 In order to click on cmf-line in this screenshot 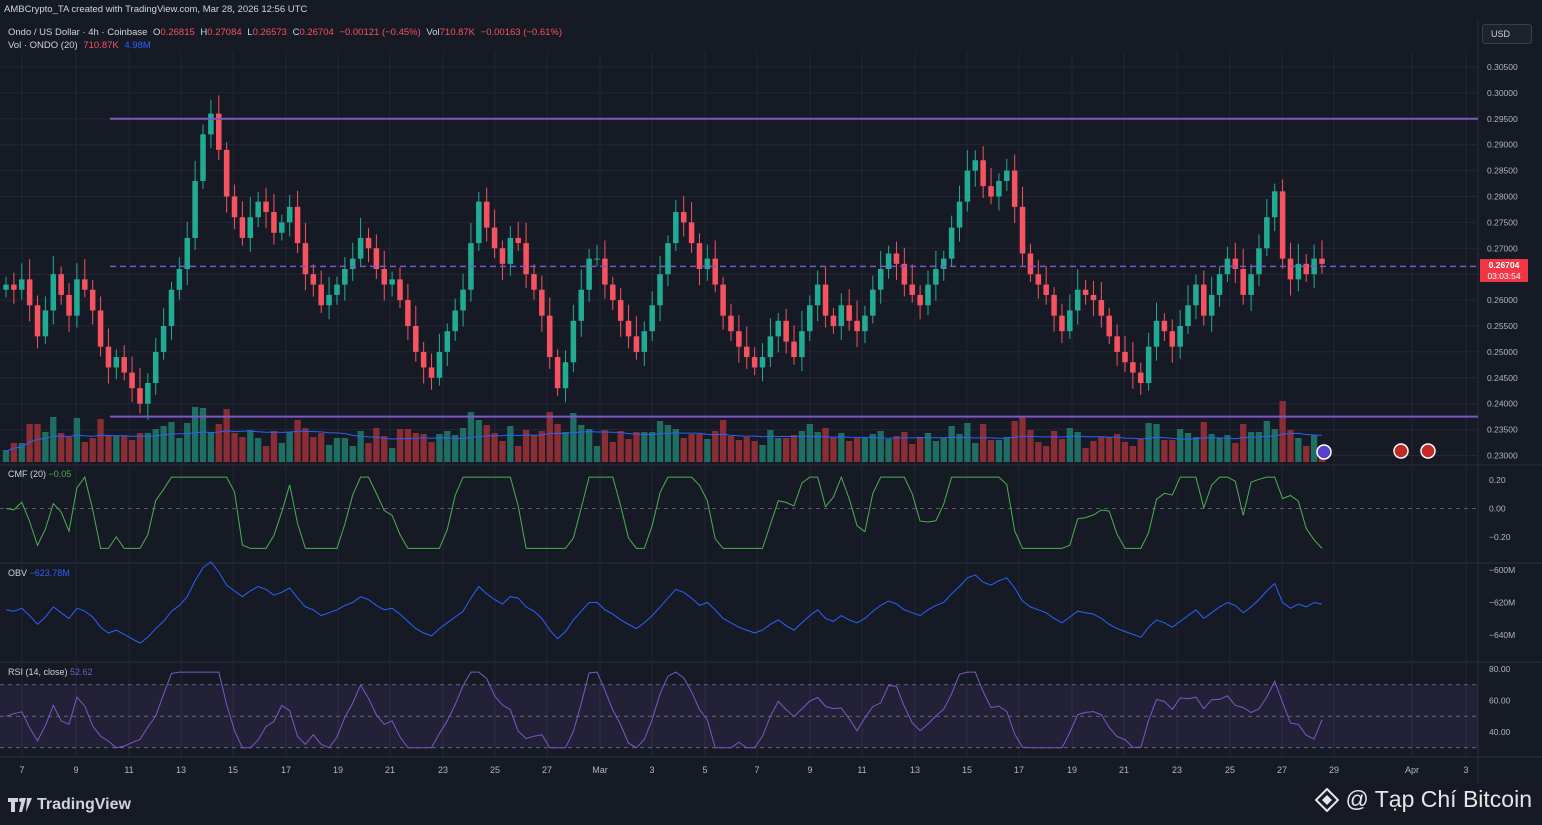, I will do `click(664, 512)`.